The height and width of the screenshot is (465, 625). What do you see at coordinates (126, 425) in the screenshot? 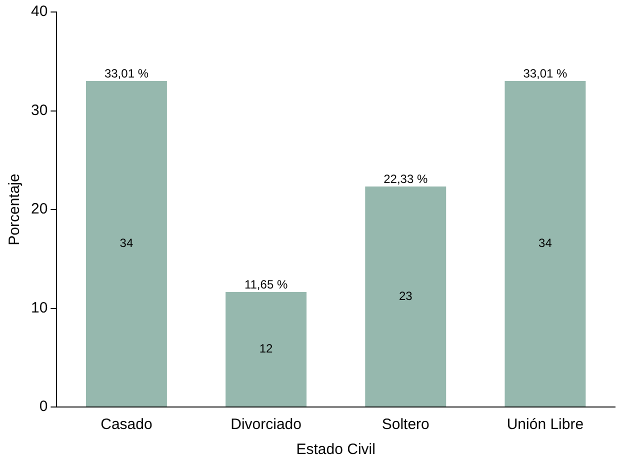
I see `x-tick-label: Casado` at bounding box center [126, 425].